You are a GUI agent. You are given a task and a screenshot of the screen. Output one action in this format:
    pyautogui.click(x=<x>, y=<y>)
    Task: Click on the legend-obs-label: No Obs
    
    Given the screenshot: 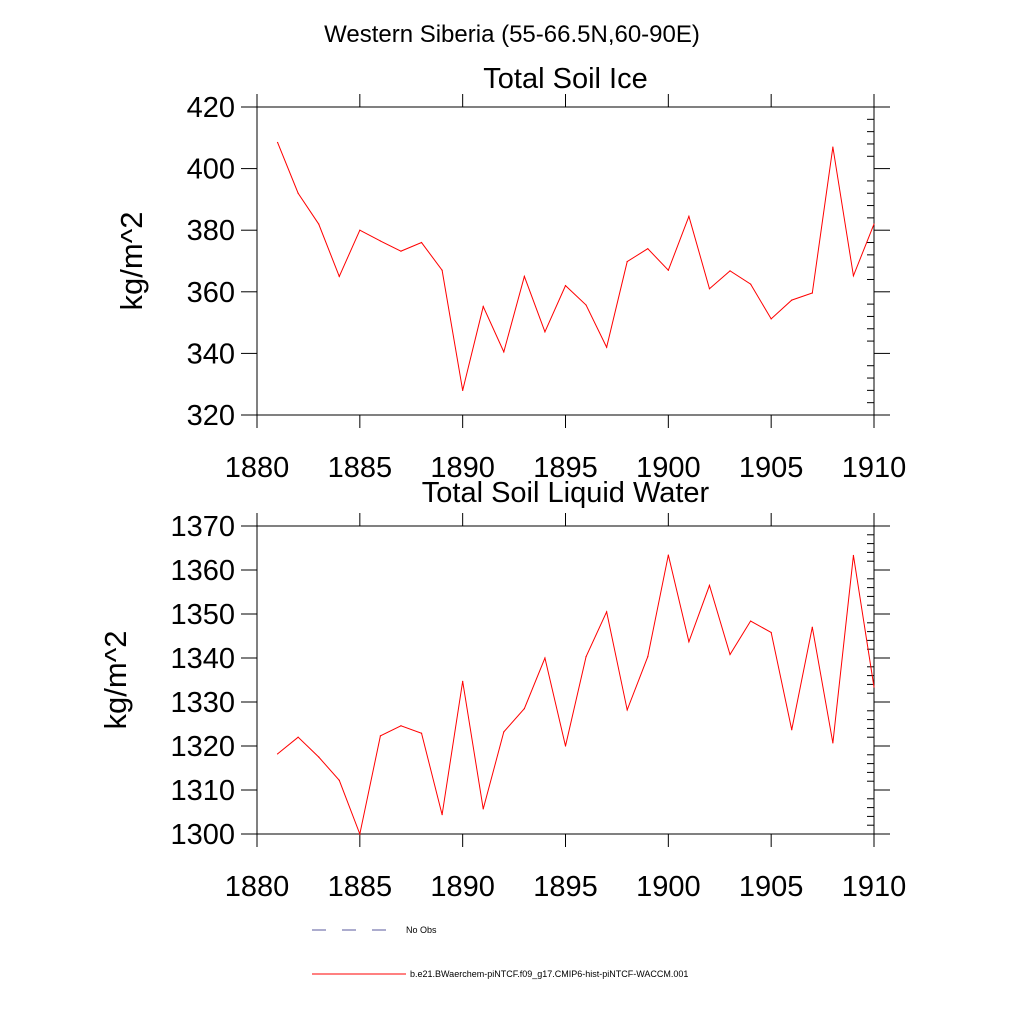 What is the action you would take?
    pyautogui.click(x=421, y=930)
    